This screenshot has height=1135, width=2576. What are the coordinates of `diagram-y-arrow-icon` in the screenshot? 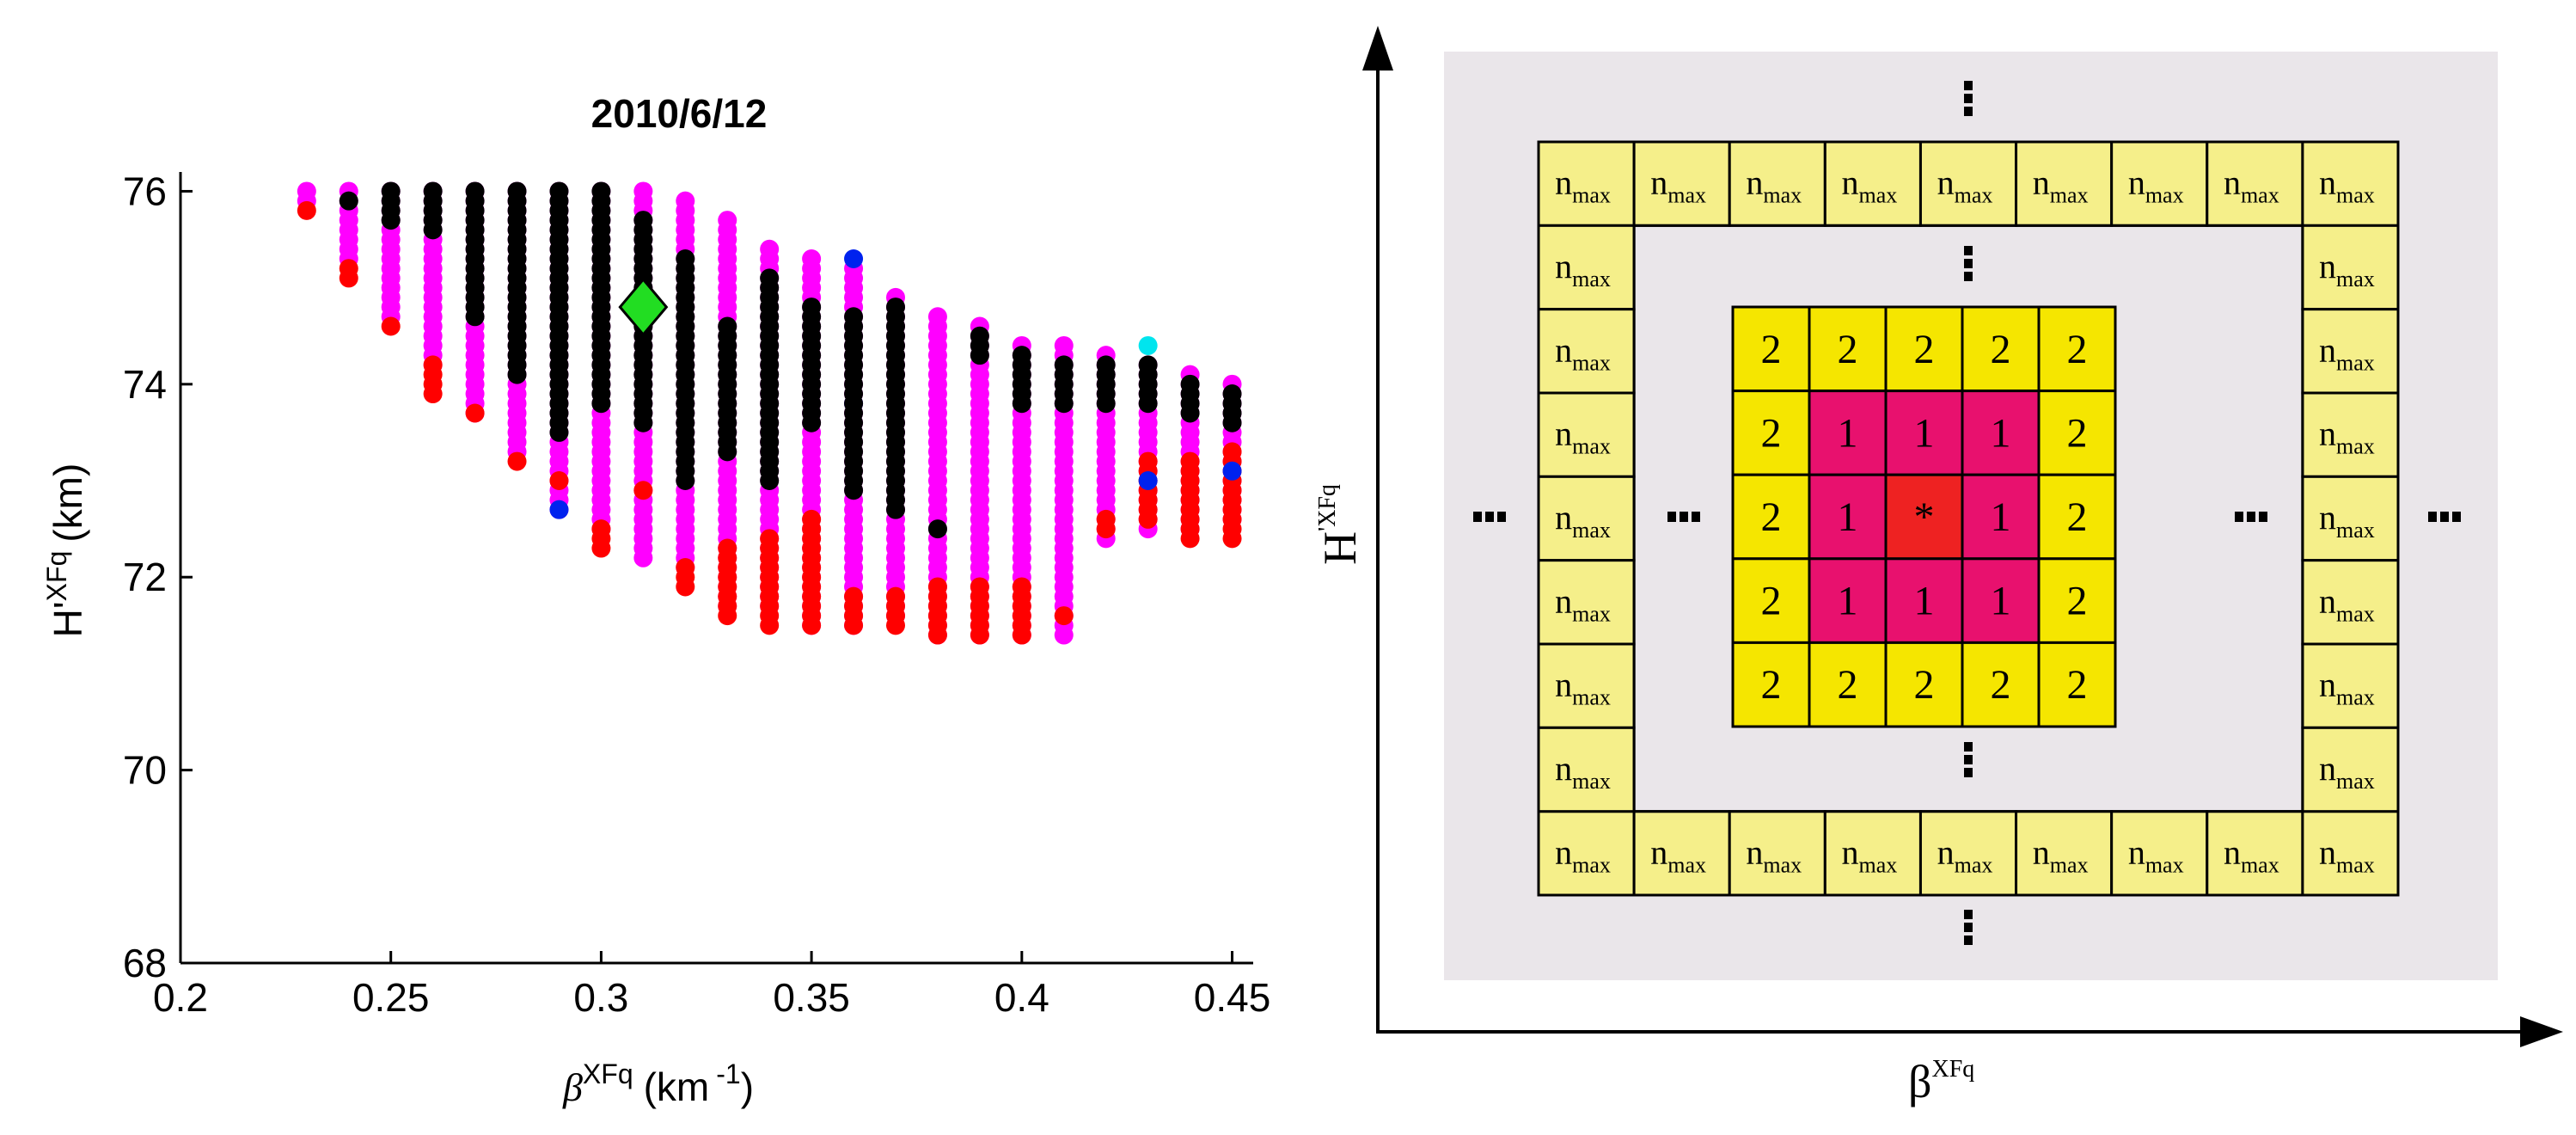 It's located at (1377, 48).